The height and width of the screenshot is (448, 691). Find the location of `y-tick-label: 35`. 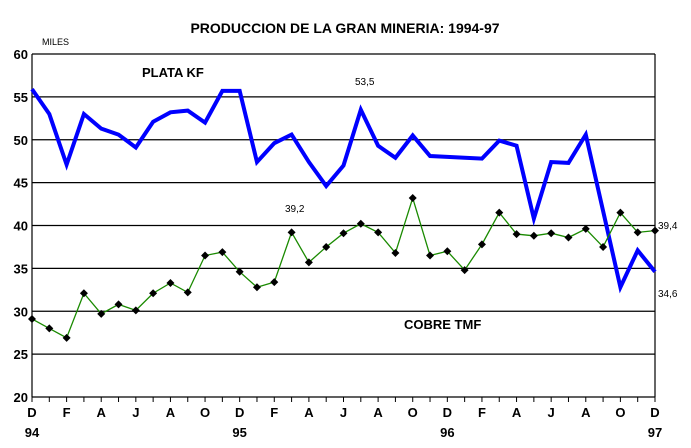

y-tick-label: 35 is located at coordinates (21, 268).